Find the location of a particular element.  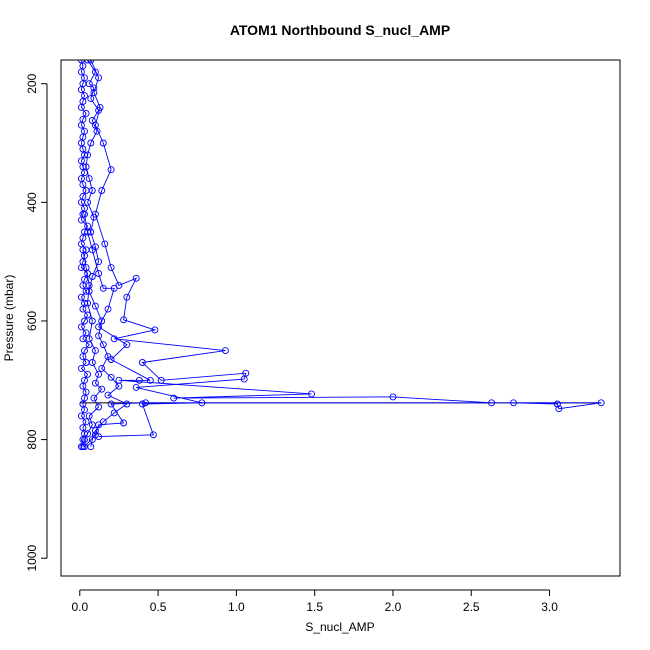

chart-title: ATOM1 Northbound S_nucl_AMP is located at coordinates (340, 30).